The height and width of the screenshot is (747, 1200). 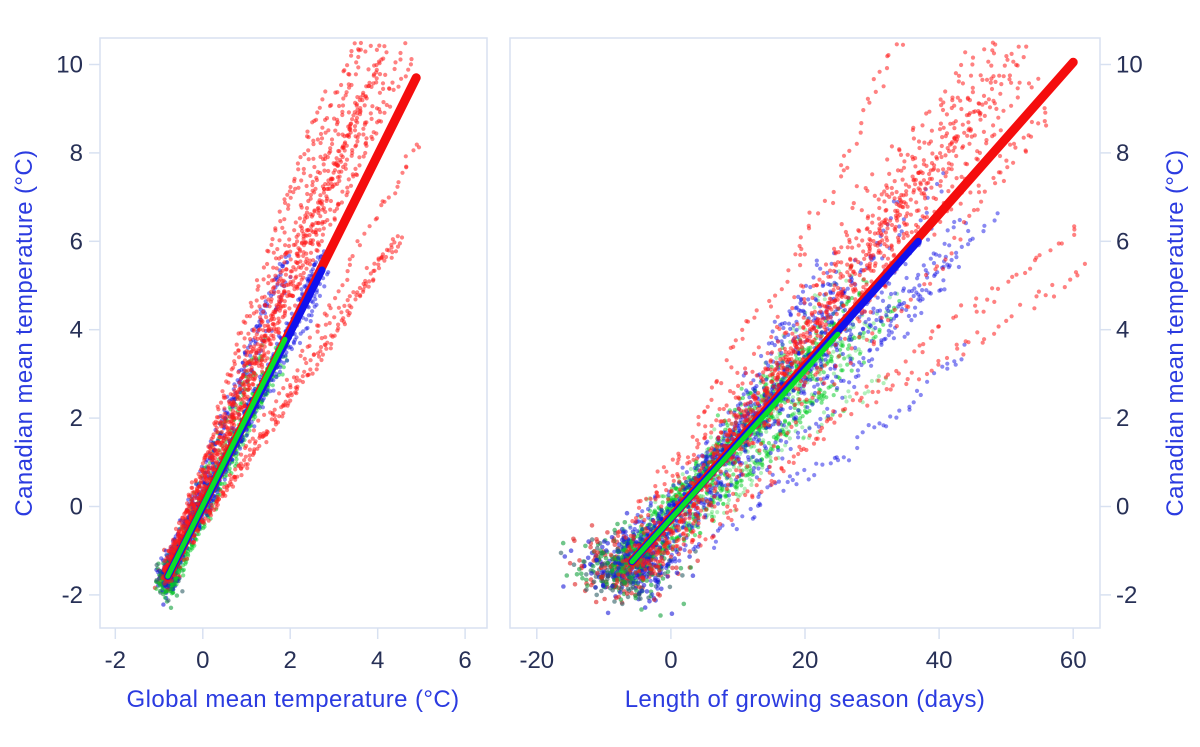 I want to click on x-tick-label: 6, so click(x=464, y=660).